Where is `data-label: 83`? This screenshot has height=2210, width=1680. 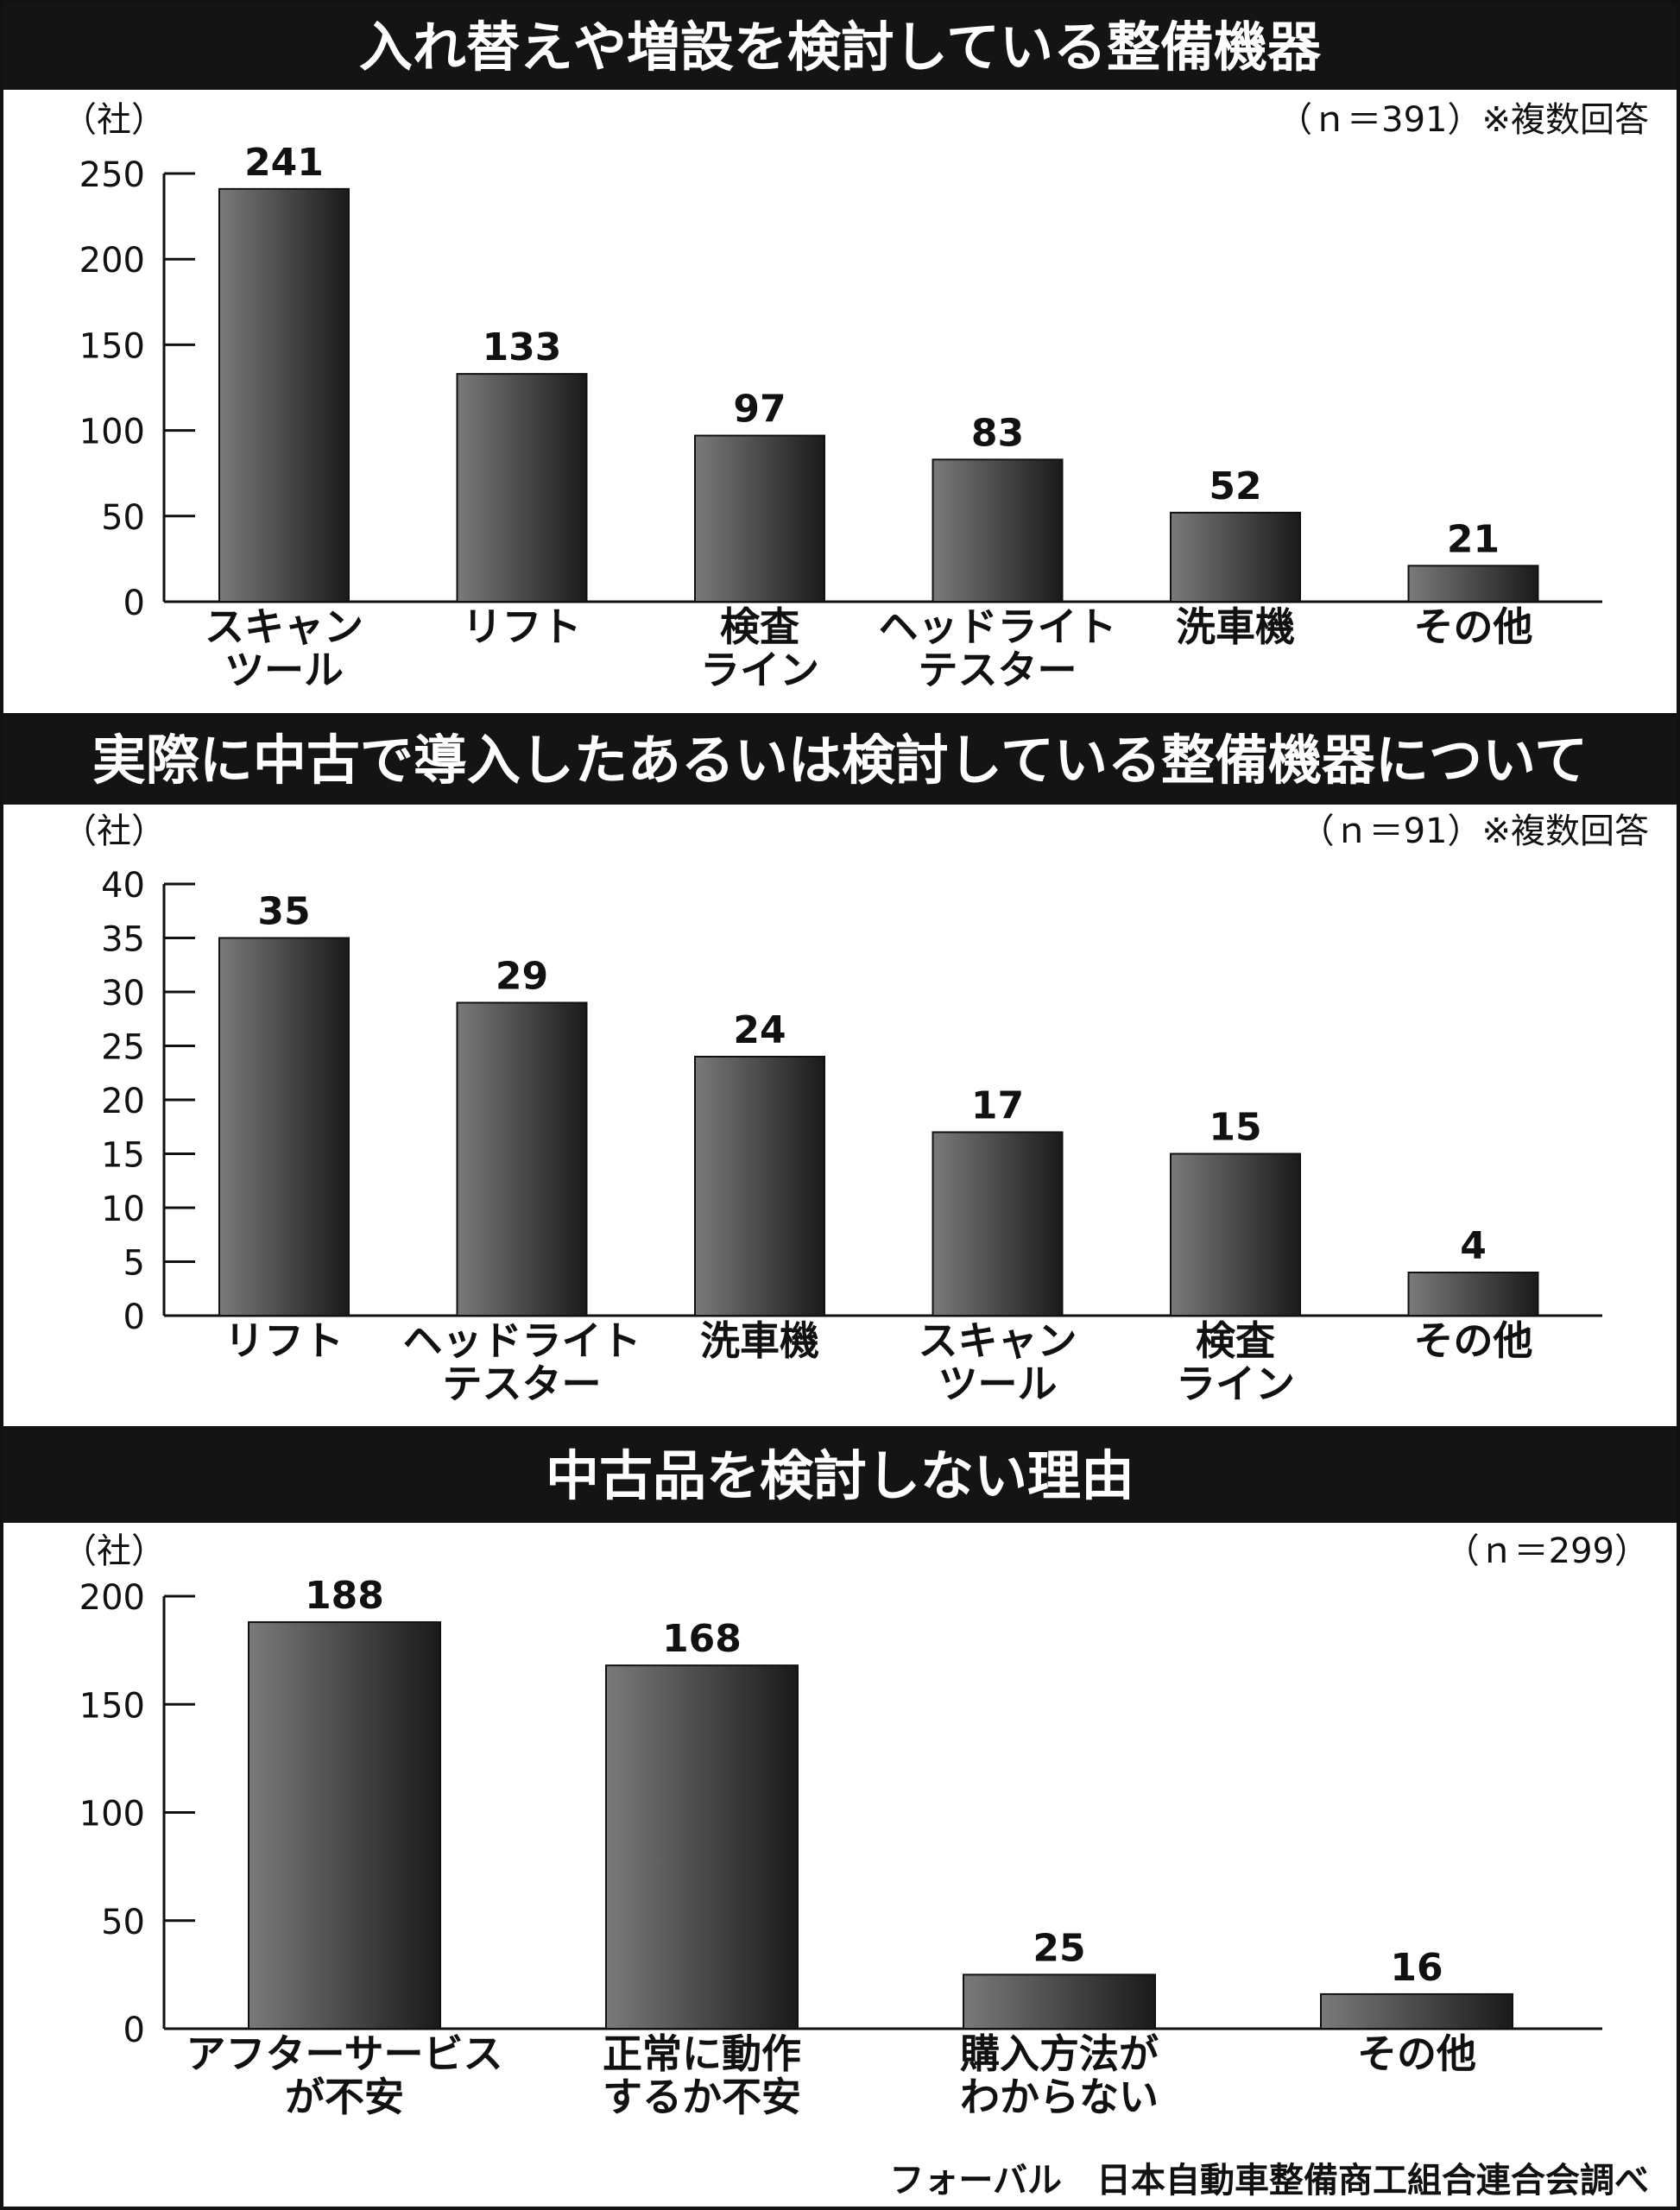
data-label: 83 is located at coordinates (997, 433).